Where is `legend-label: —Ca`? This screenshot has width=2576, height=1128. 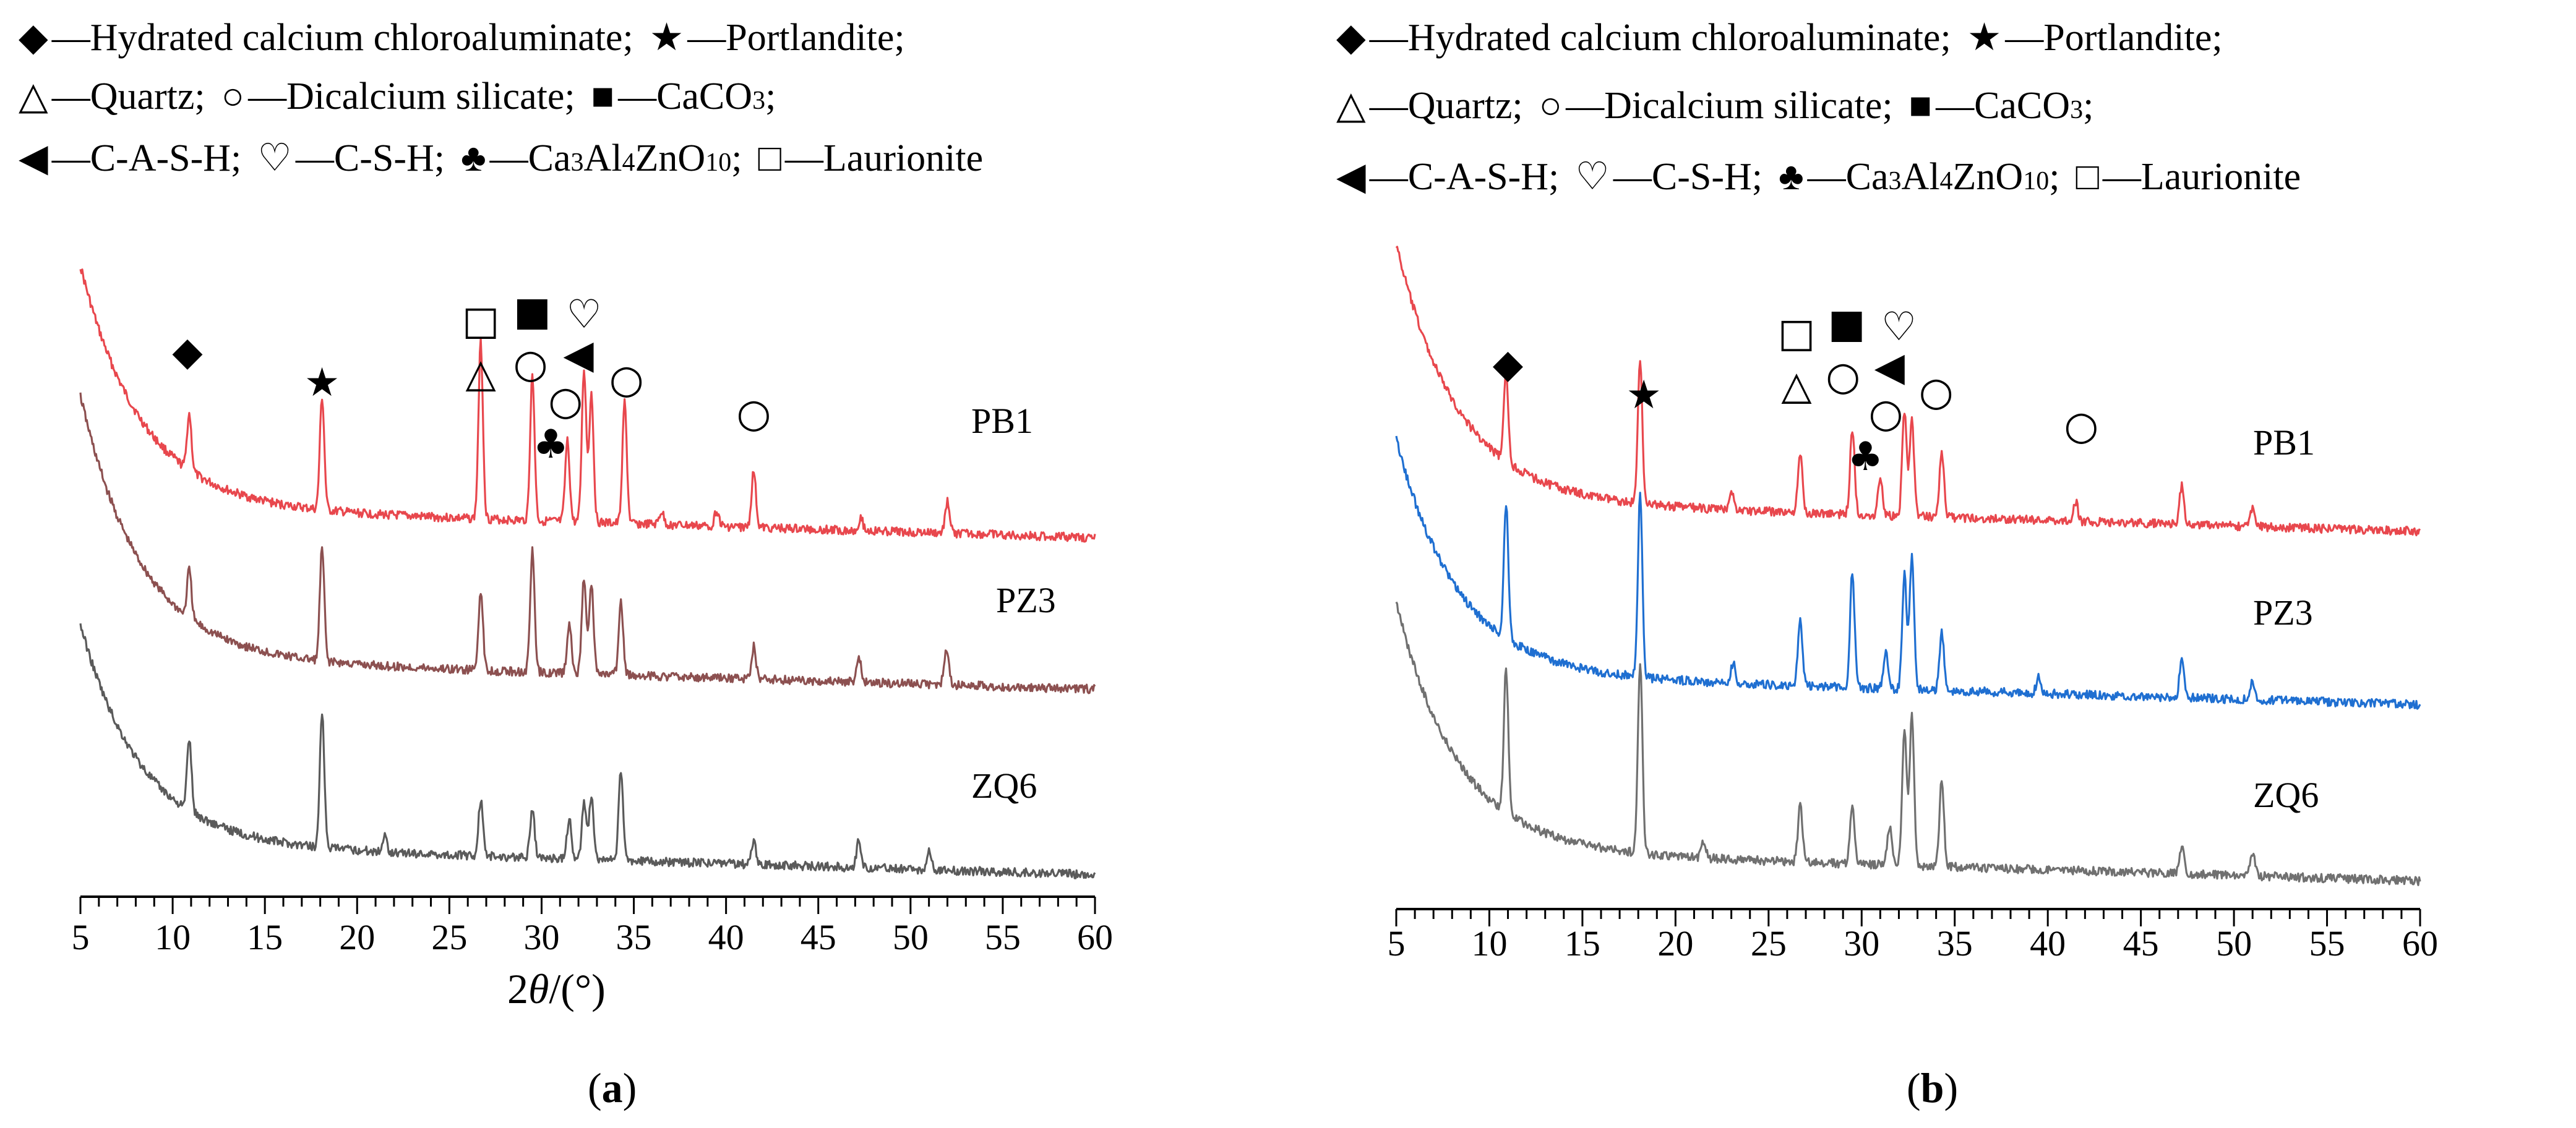
legend-label: —Ca is located at coordinates (1848, 177).